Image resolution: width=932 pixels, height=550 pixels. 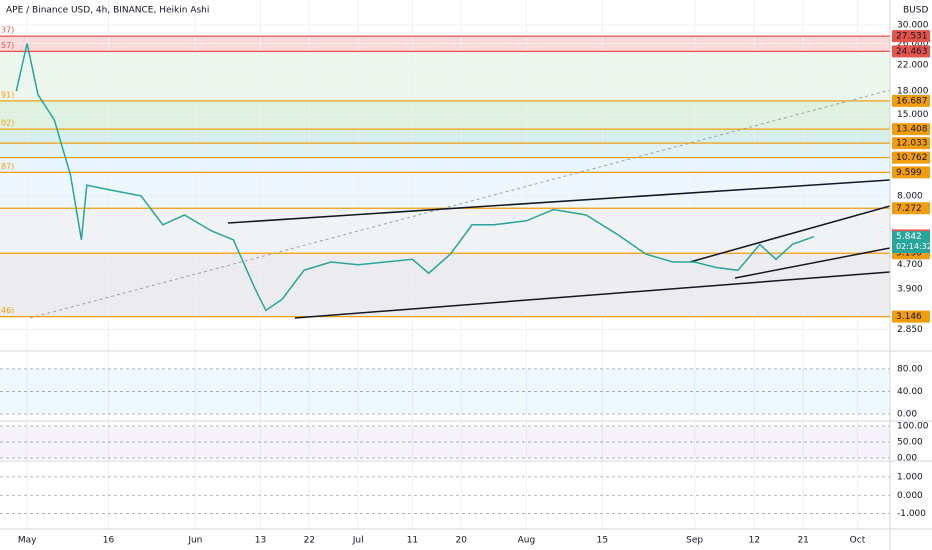 I want to click on y-tick-label: 26.000, so click(x=913, y=44).